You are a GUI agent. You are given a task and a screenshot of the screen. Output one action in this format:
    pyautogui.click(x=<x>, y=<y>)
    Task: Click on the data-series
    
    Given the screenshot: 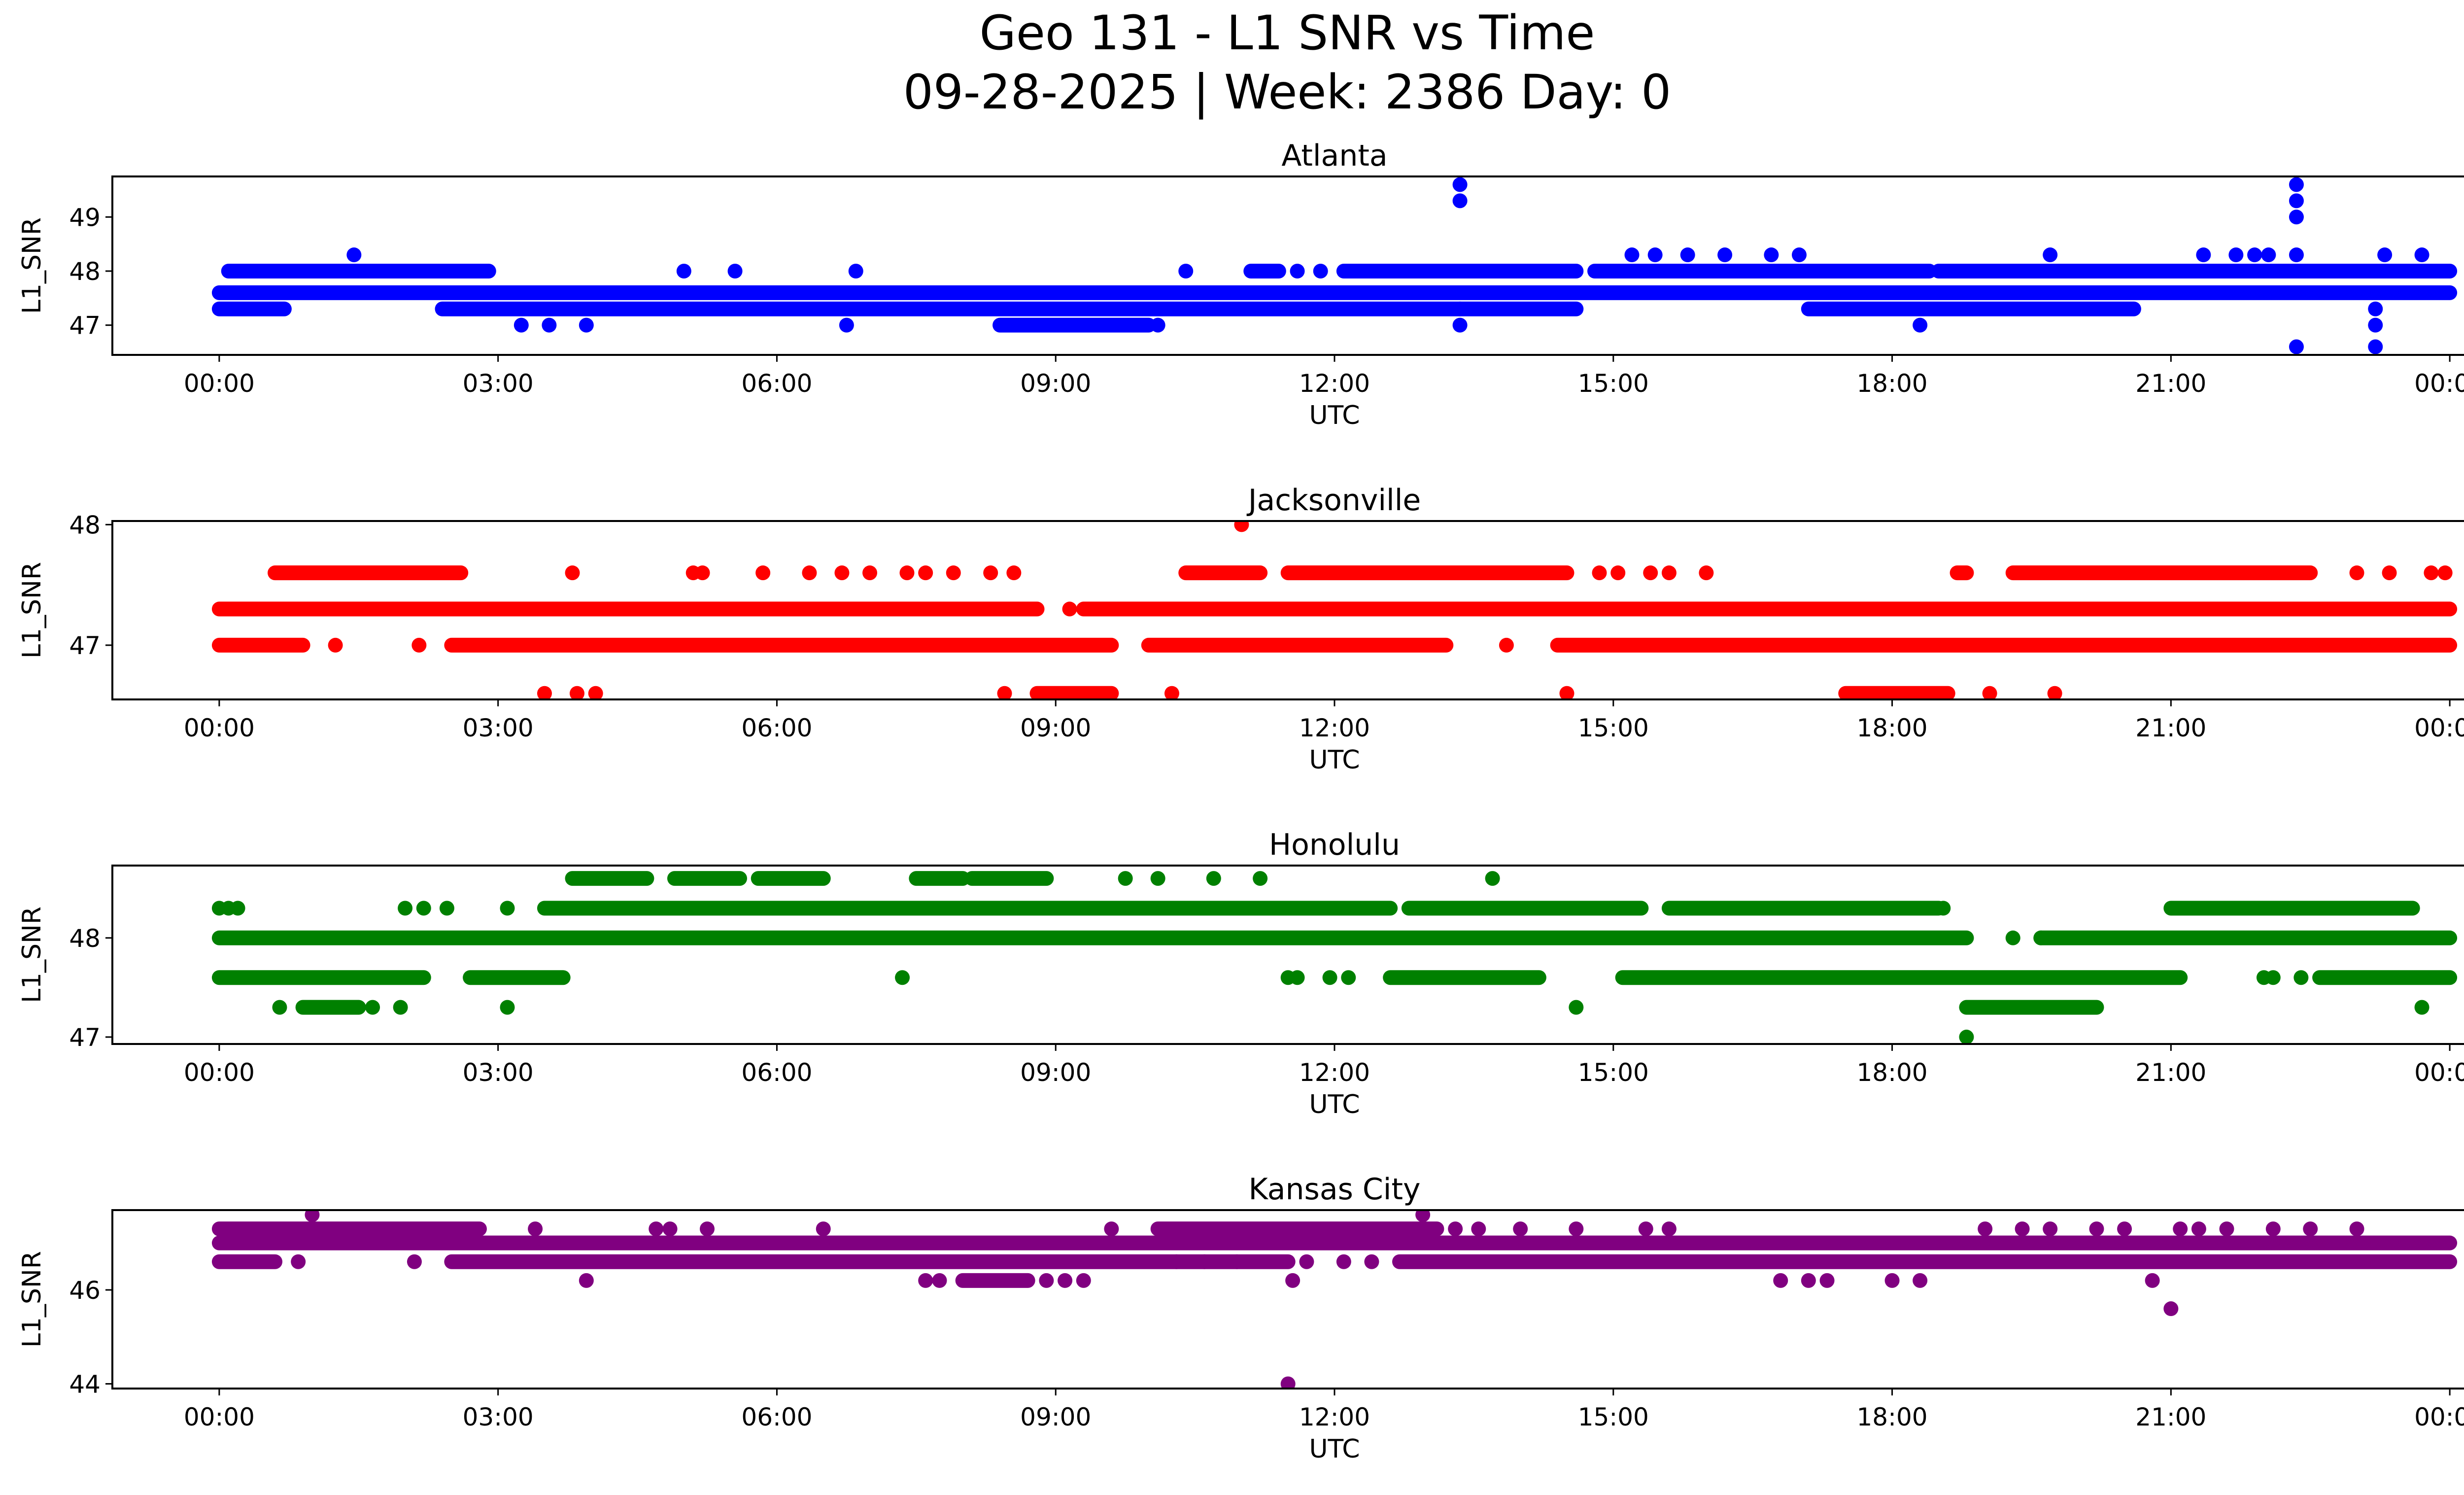 What is the action you would take?
    pyautogui.click(x=1334, y=265)
    